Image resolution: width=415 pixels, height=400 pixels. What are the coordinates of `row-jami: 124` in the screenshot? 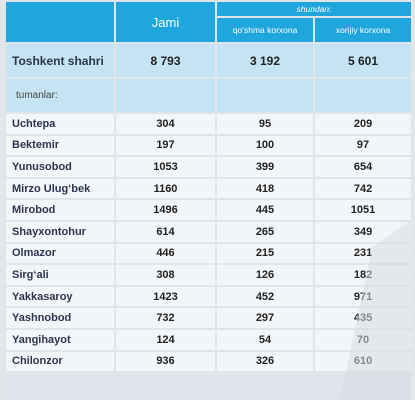 It's located at (165, 339).